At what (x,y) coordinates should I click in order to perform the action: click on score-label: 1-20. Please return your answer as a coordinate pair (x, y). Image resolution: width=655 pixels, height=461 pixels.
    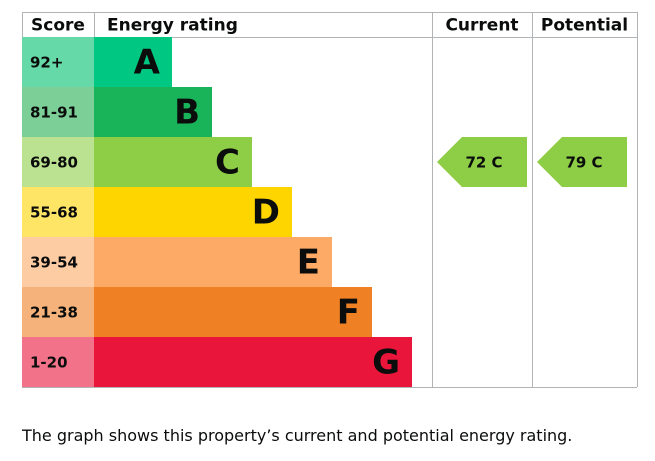
    Looking at the image, I should click on (49, 363).